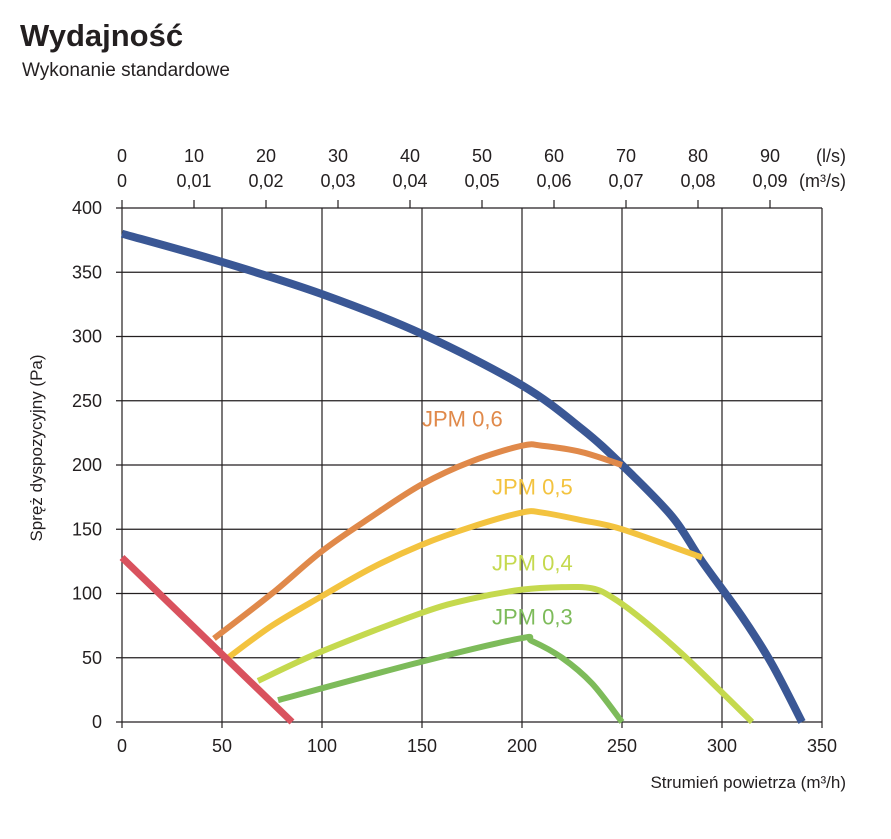 The width and height of the screenshot is (891, 839). Describe the element at coordinates (87, 465) in the screenshot. I see `y-tick-label: 200` at that location.